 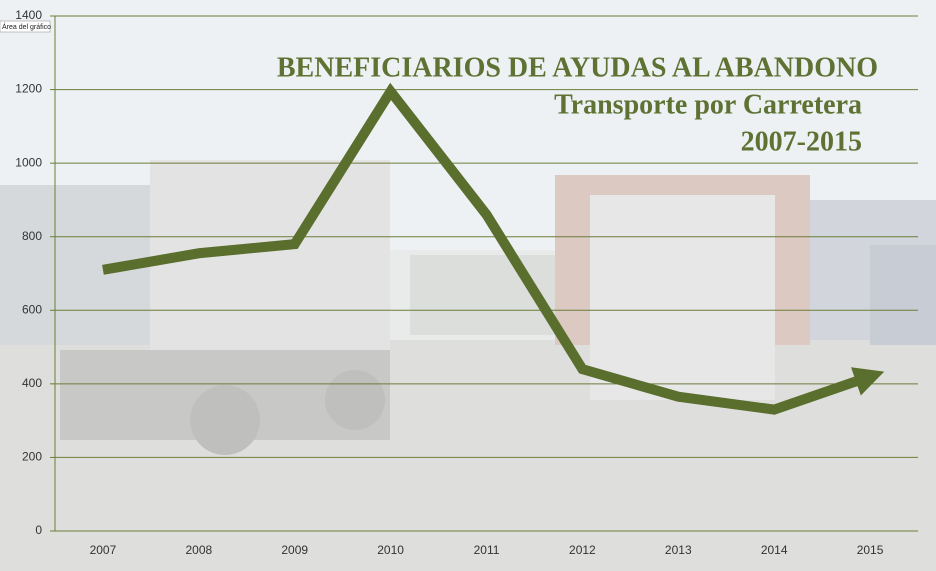 I want to click on y-tick-label: 1000, so click(x=28, y=162).